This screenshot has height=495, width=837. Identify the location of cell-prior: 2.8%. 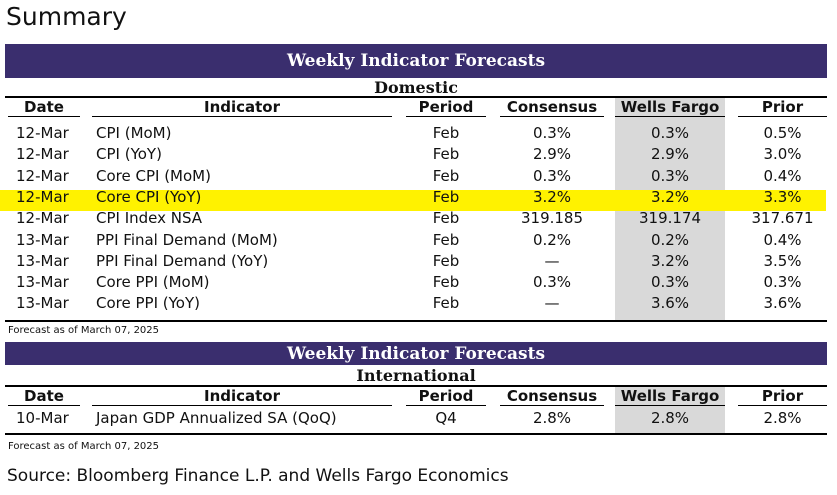
(782, 418).